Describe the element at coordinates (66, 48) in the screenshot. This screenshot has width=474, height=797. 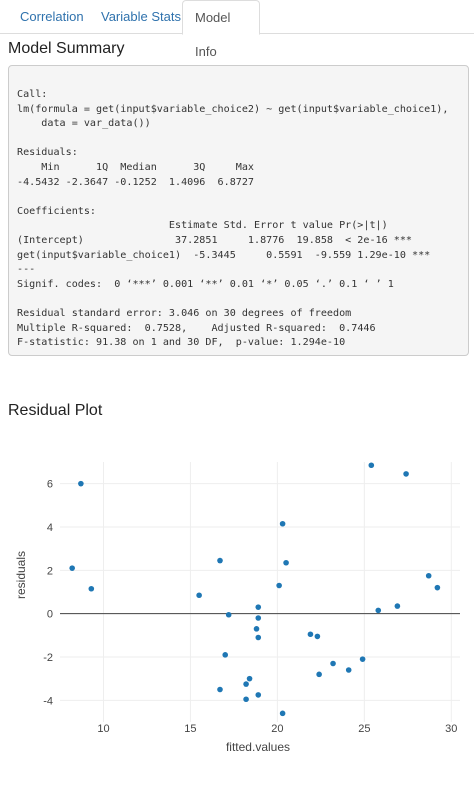
I see `model-summary-heading: Model Summary` at that location.